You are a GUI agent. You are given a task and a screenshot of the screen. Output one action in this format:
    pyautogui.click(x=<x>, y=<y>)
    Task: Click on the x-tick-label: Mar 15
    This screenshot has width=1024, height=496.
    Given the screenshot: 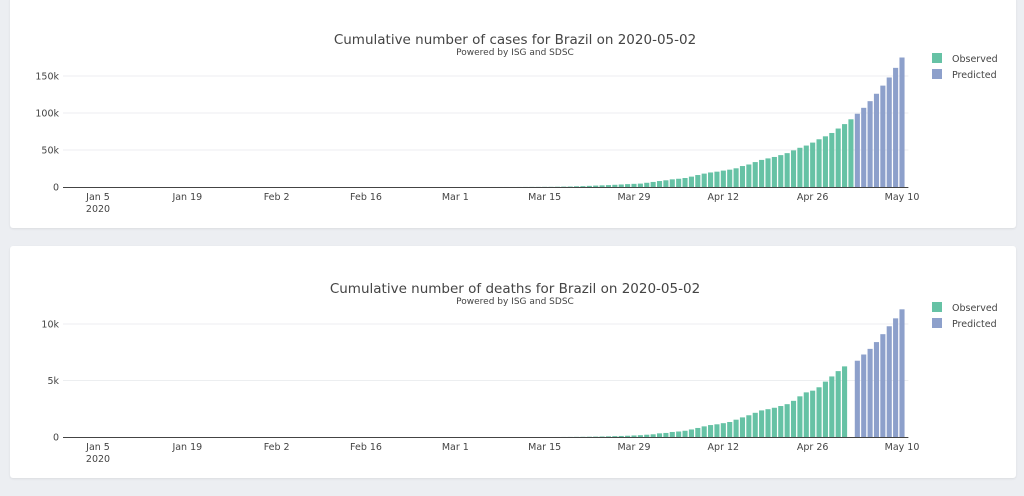 What is the action you would take?
    pyautogui.click(x=544, y=197)
    